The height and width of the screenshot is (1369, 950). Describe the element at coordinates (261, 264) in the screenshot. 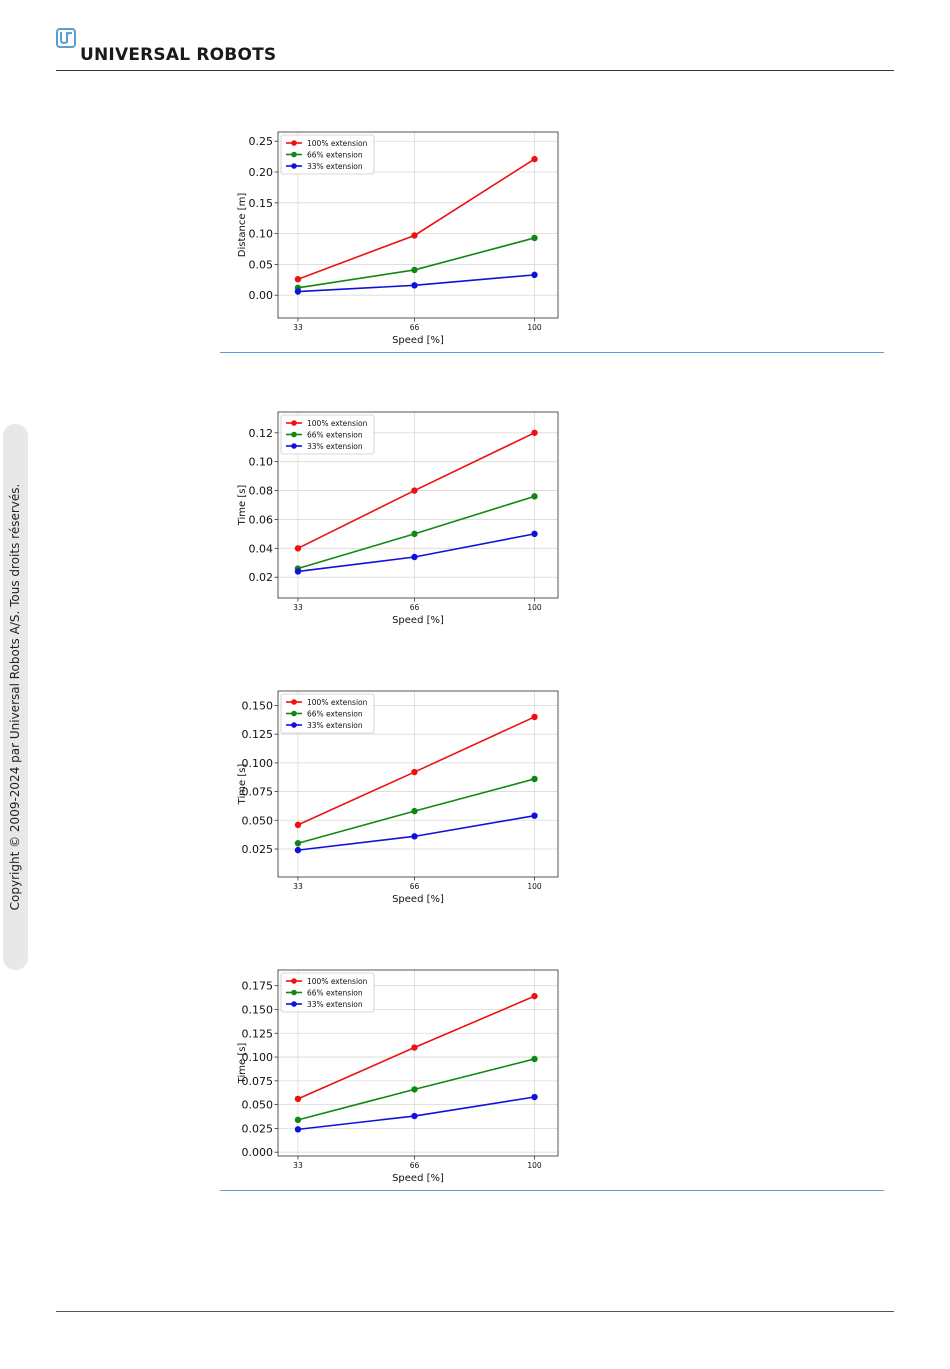

I see `y-tick-label: 0.05` at that location.